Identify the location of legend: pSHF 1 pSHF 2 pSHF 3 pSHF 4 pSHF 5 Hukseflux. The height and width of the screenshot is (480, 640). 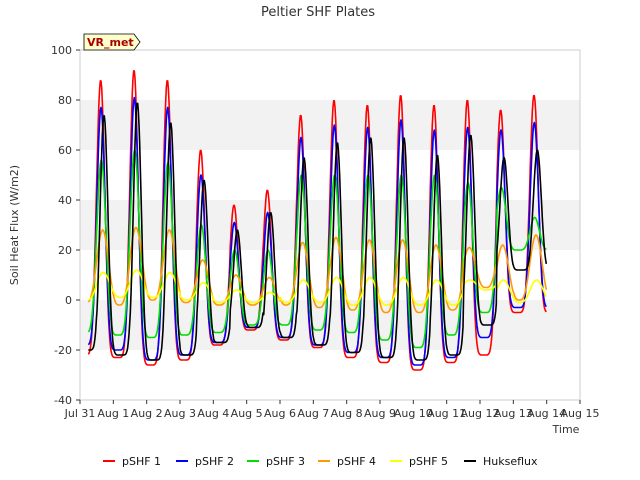
(320, 461).